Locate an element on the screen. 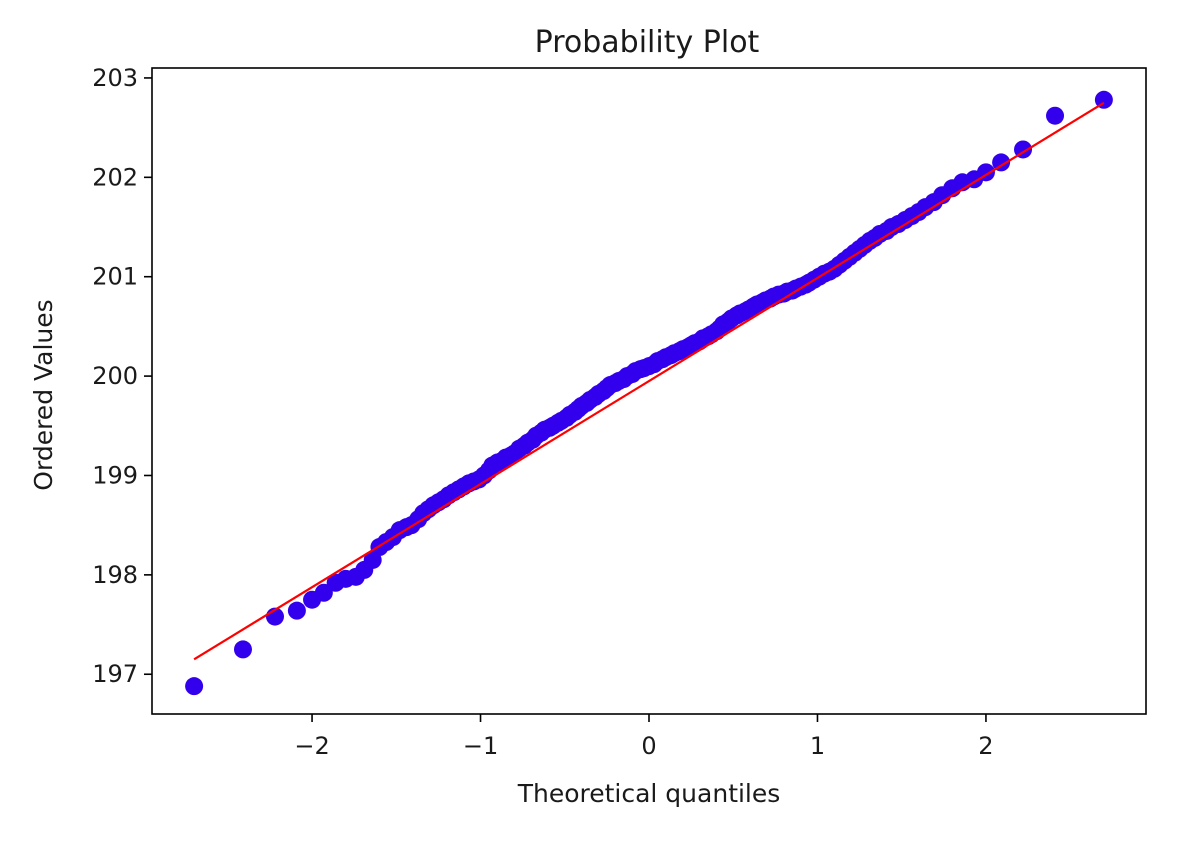  y-tick-label: 199 is located at coordinates (115, 475).